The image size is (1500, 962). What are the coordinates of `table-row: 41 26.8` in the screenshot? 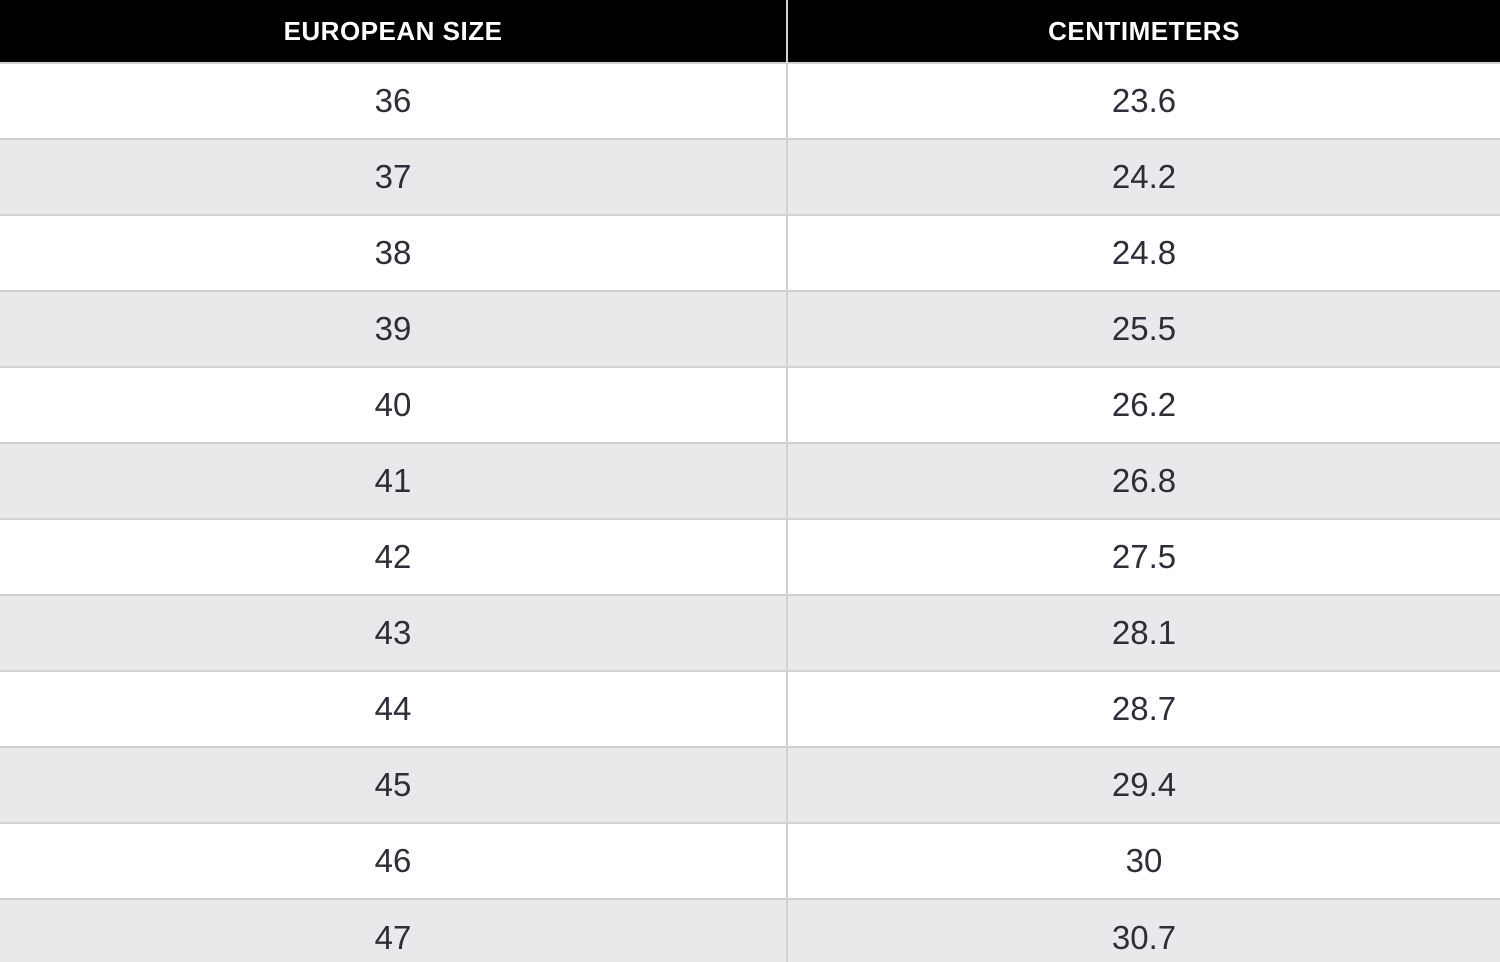 It's located at (750, 480).